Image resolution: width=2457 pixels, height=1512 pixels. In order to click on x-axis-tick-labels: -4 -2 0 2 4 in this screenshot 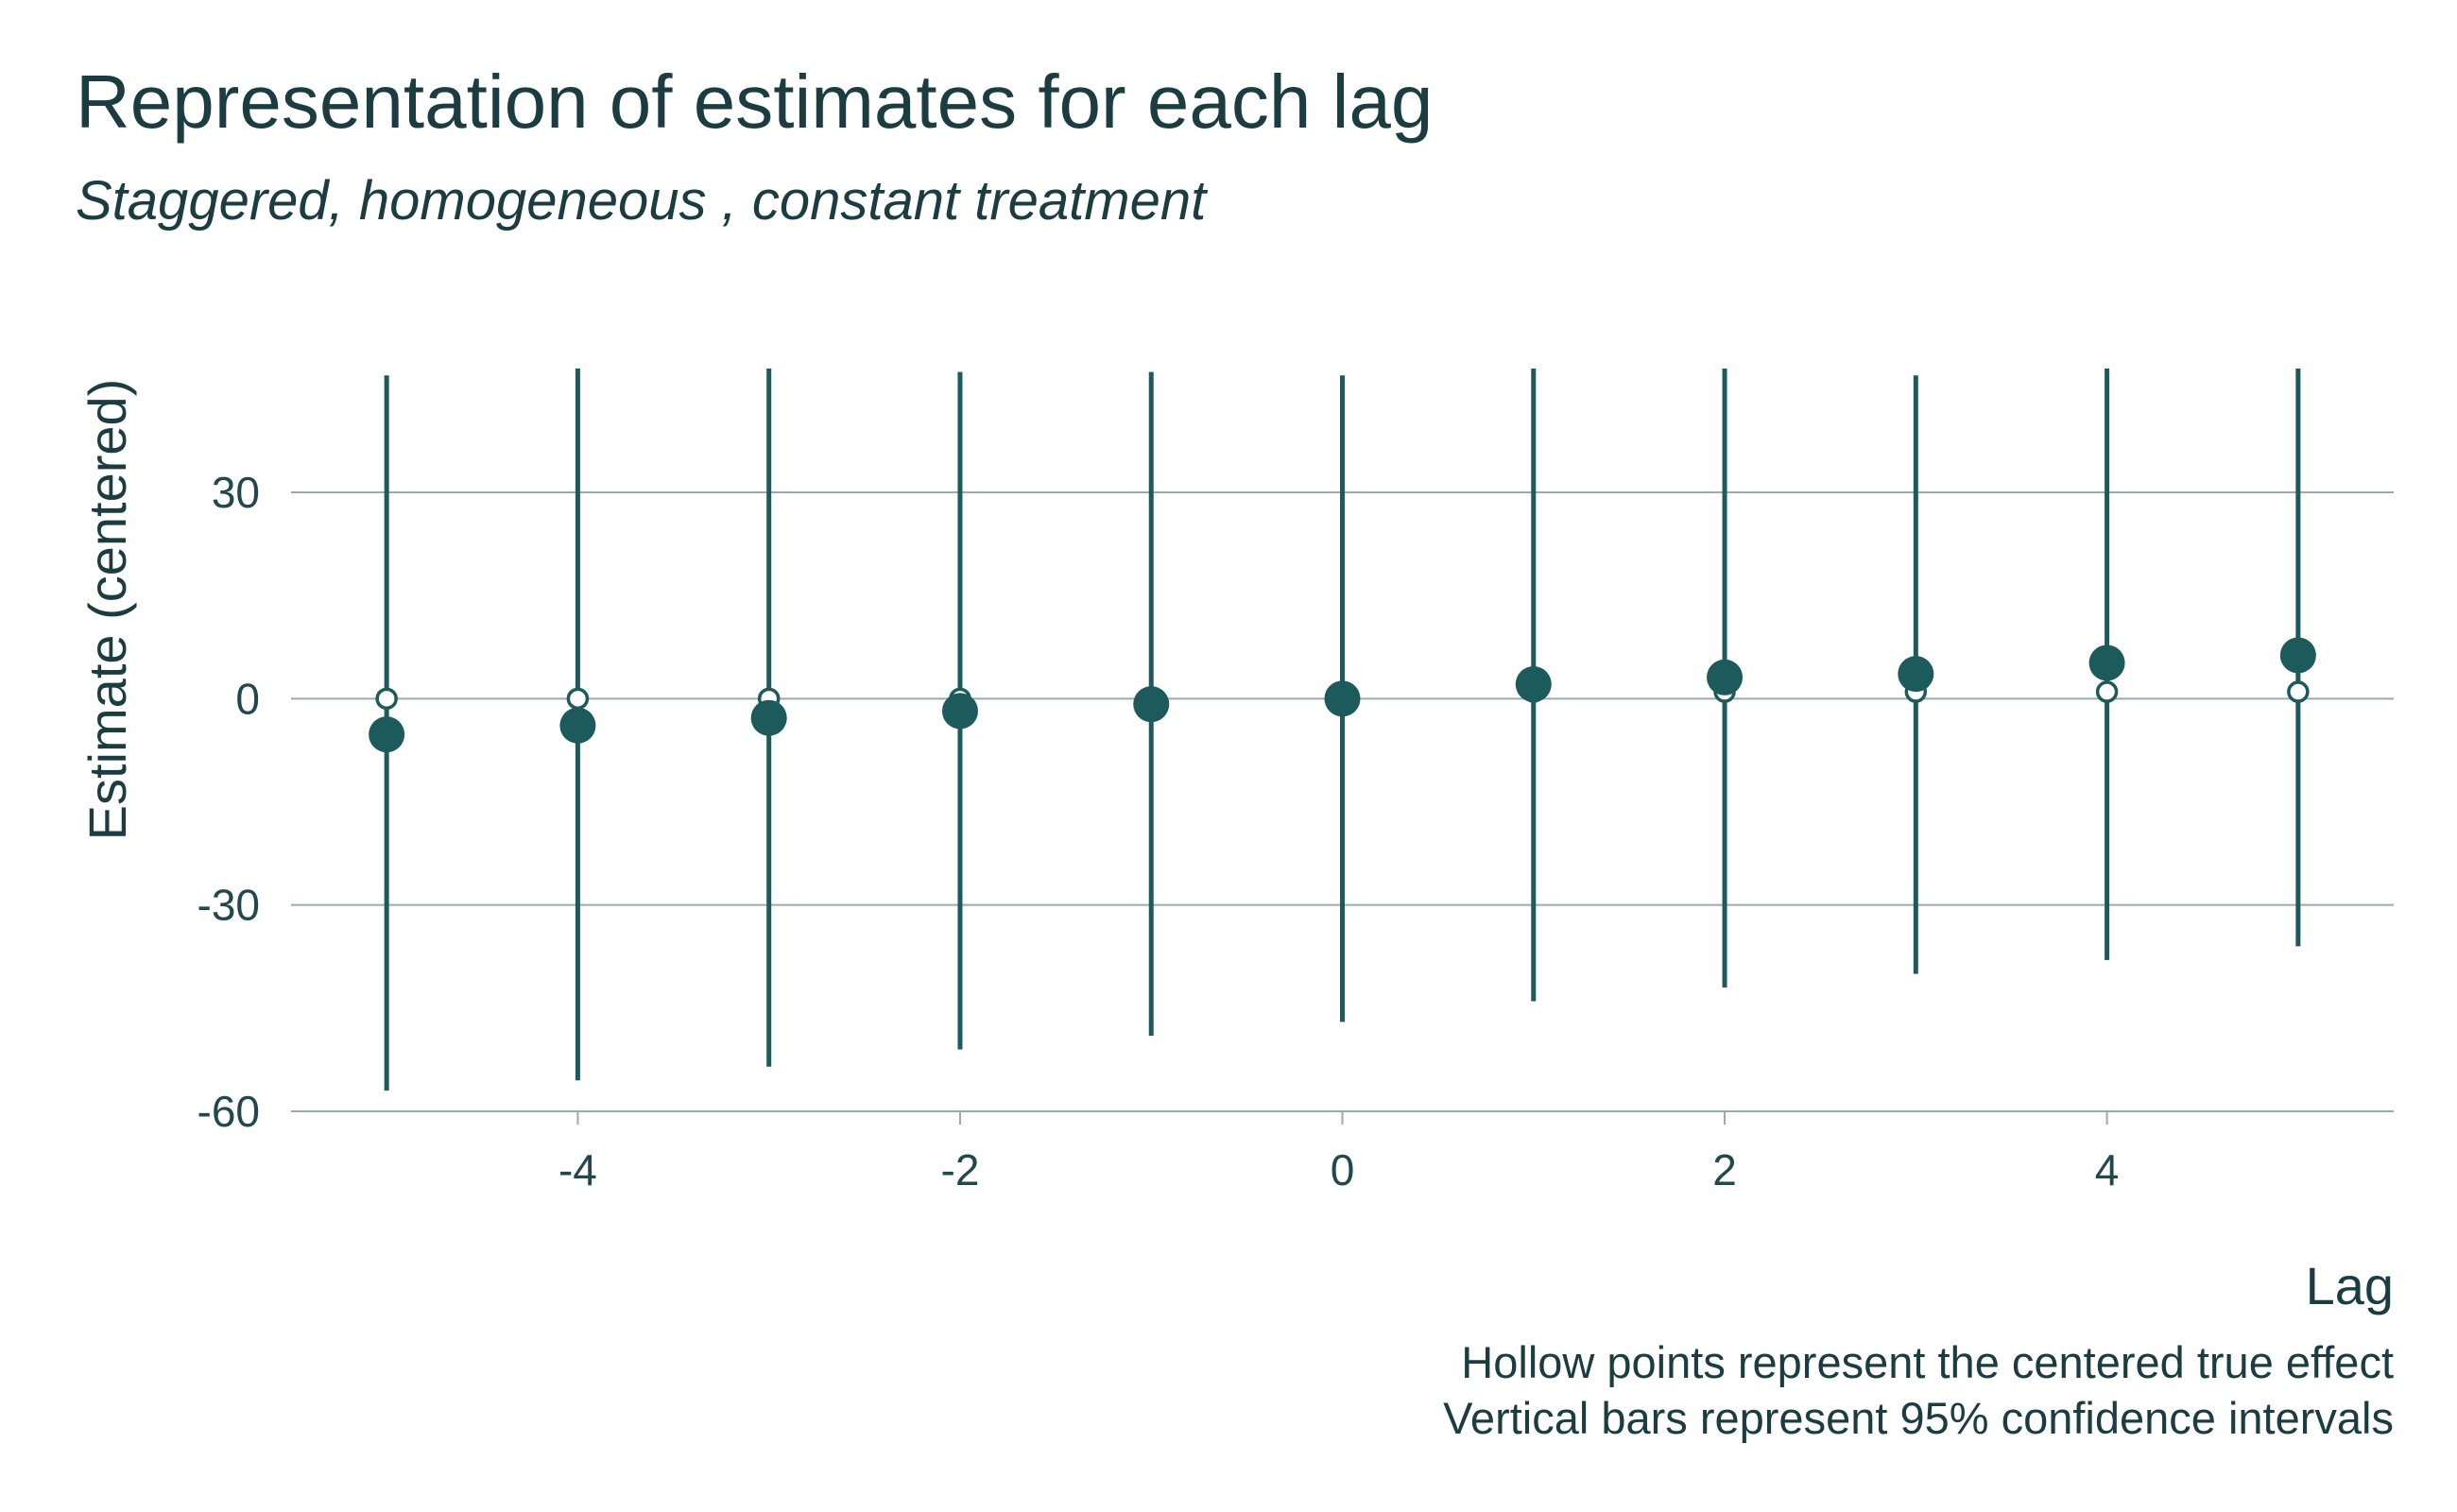, I will do `click(1338, 1169)`.